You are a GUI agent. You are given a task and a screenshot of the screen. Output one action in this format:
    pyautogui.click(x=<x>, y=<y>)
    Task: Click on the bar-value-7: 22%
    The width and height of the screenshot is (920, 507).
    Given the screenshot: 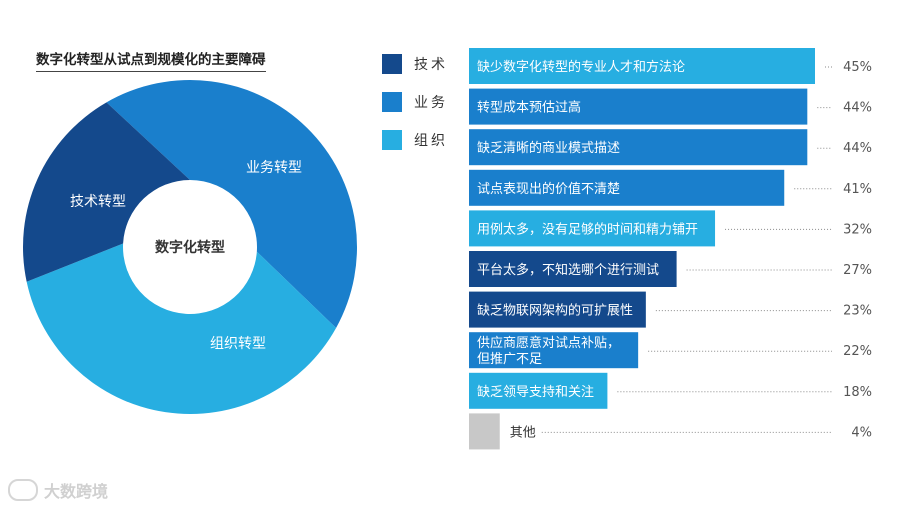 What is the action you would take?
    pyautogui.click(x=857, y=351)
    